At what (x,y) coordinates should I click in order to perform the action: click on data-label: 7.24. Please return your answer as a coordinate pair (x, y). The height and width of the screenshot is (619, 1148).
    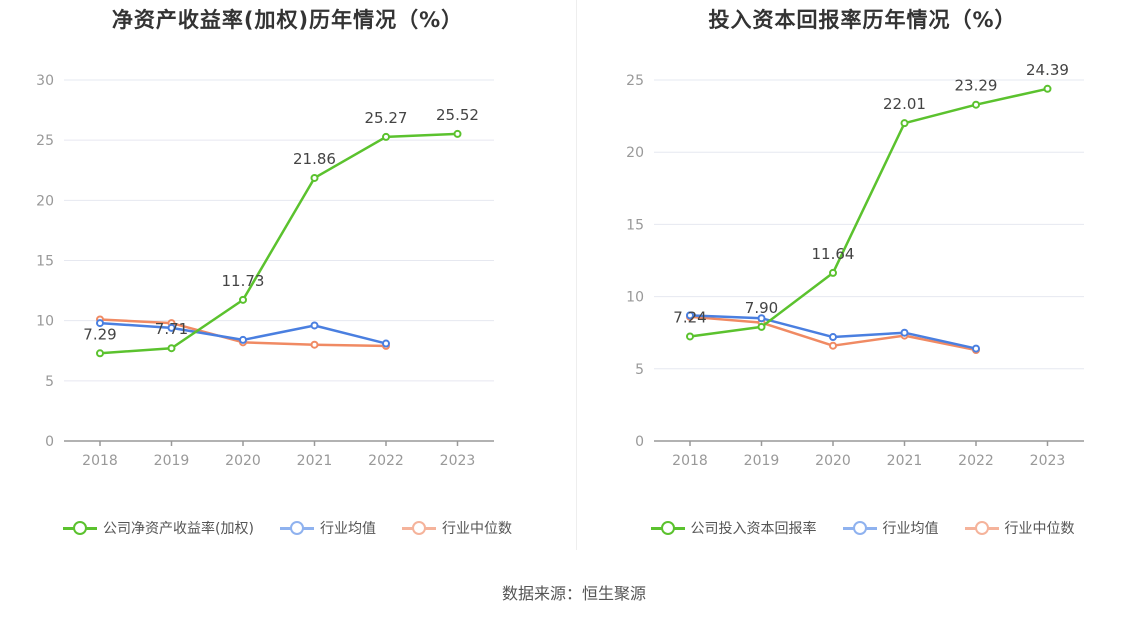
    Looking at the image, I should click on (689, 317).